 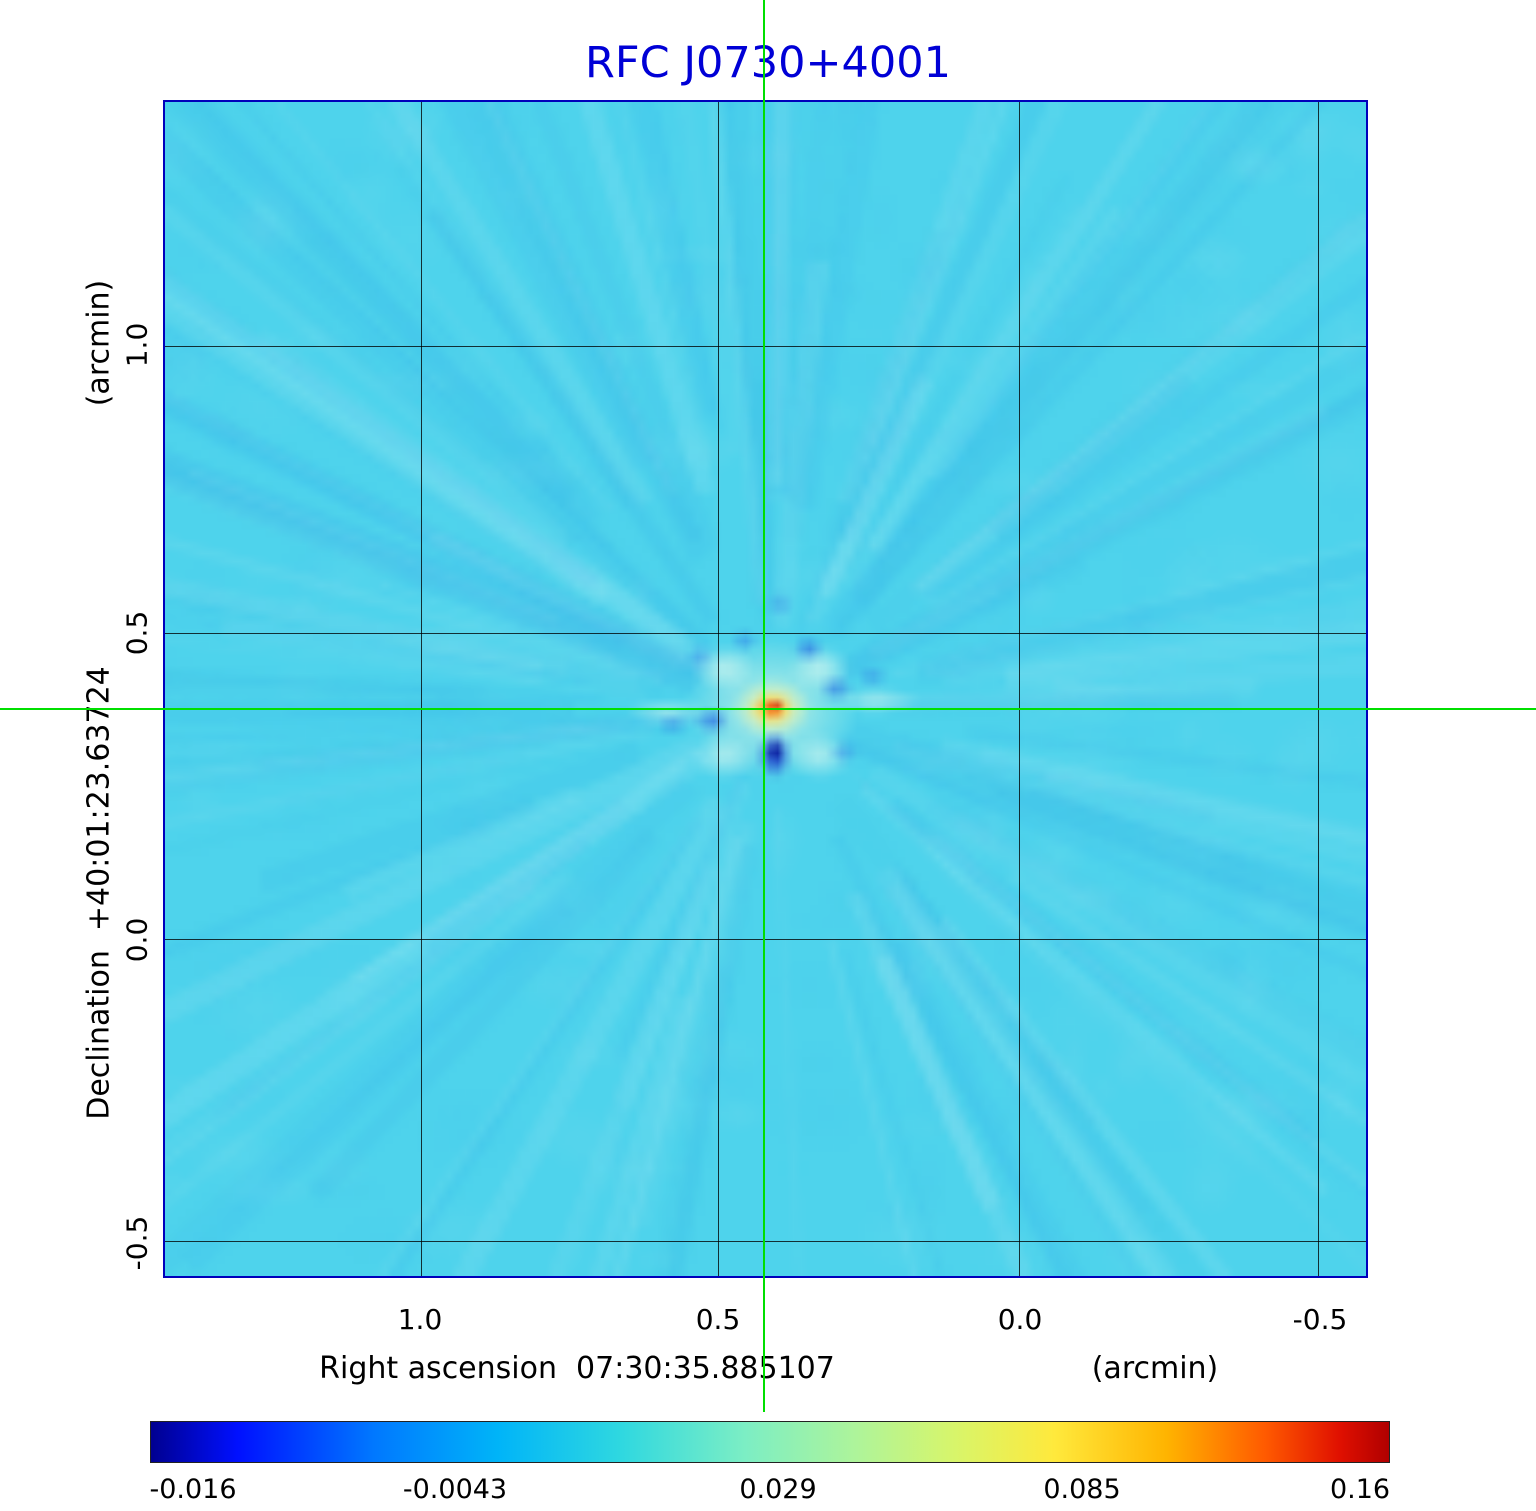 What do you see at coordinates (193, 1489) in the screenshot?
I see `colorbar-tick-label-0: -0.016` at bounding box center [193, 1489].